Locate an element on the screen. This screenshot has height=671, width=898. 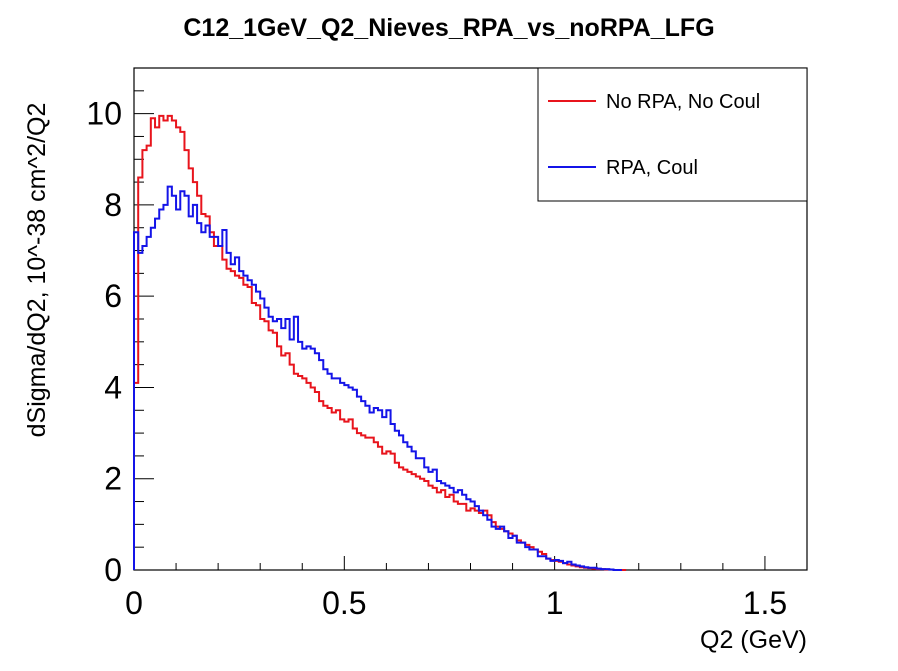
legend: No RPA, No Coul RPA, Coul is located at coordinates (672, 134).